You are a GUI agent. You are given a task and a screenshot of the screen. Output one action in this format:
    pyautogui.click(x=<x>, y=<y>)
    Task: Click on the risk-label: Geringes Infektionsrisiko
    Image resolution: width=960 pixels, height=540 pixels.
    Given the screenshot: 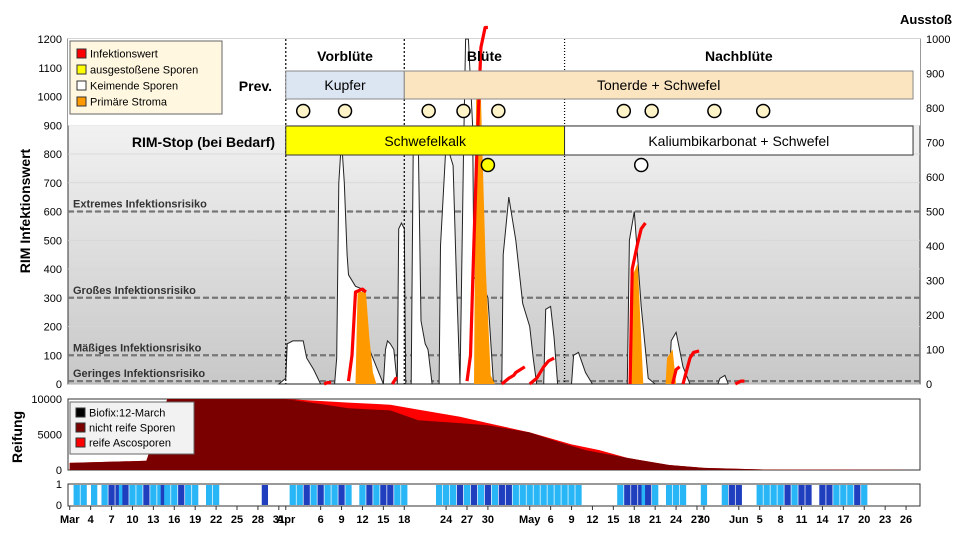 What is the action you would take?
    pyautogui.click(x=139, y=374)
    